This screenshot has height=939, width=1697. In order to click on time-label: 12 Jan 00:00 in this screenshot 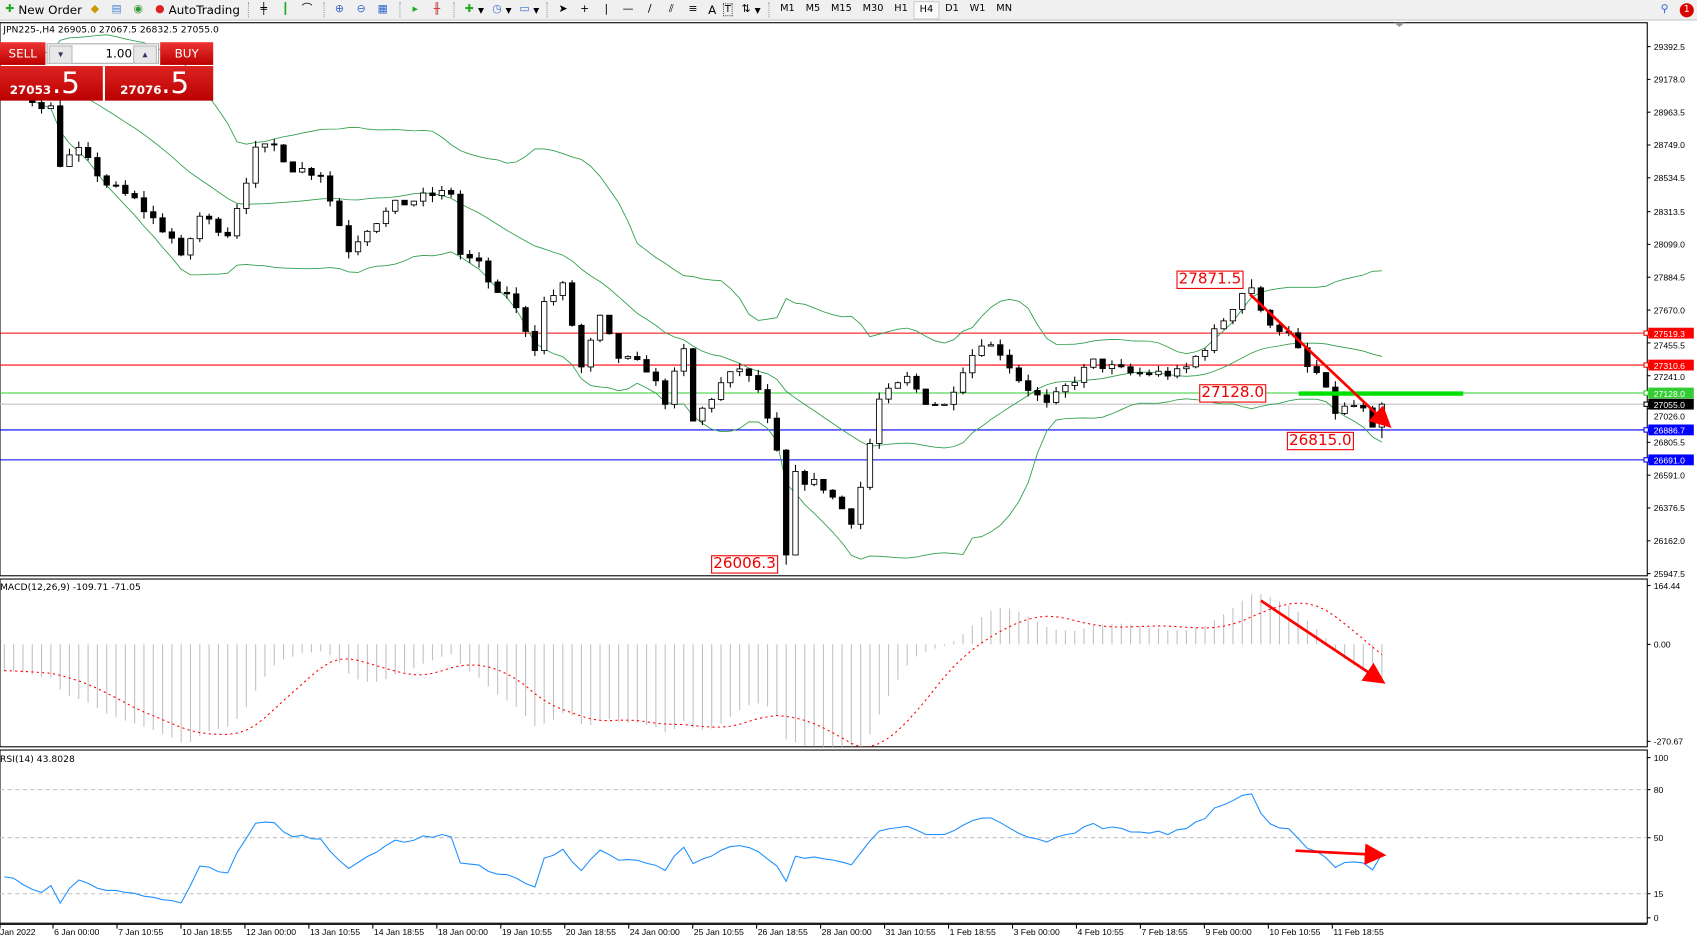, I will do `click(271, 932)`.